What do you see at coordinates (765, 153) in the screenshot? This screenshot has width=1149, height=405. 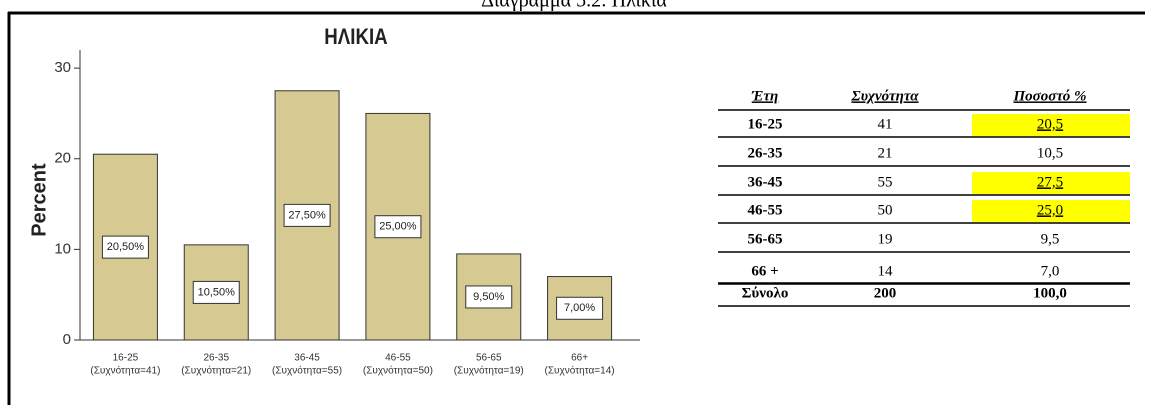 I see `table-cell: 26-35` at bounding box center [765, 153].